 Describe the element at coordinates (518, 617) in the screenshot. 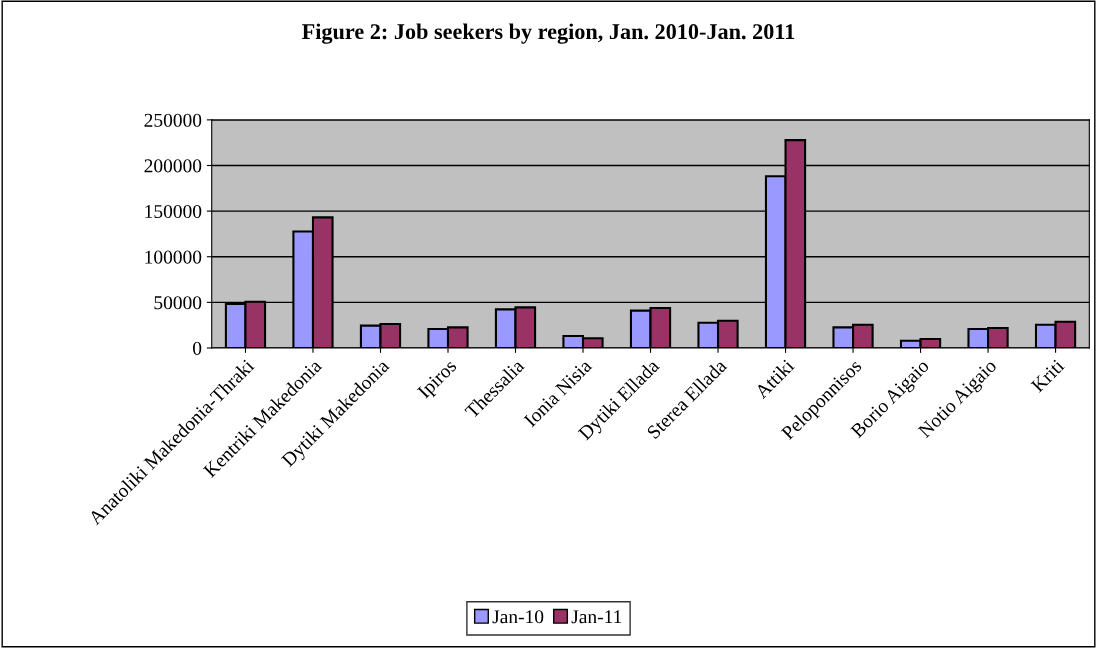

I see `legend-label: Jan-10` at that location.